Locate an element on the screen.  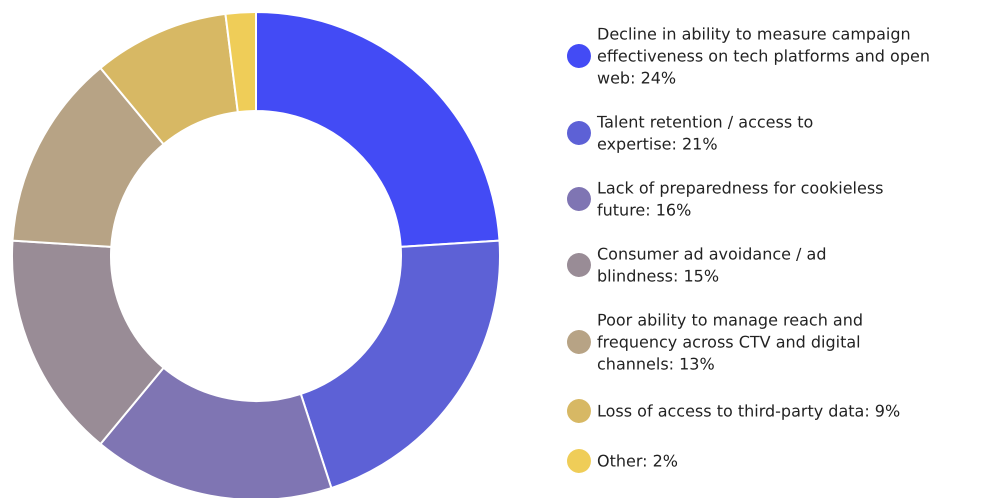
legend-label: Decline in ability to measure campaign effectiveness on tech platforms and open web: 24% is located at coordinates (766, 56).